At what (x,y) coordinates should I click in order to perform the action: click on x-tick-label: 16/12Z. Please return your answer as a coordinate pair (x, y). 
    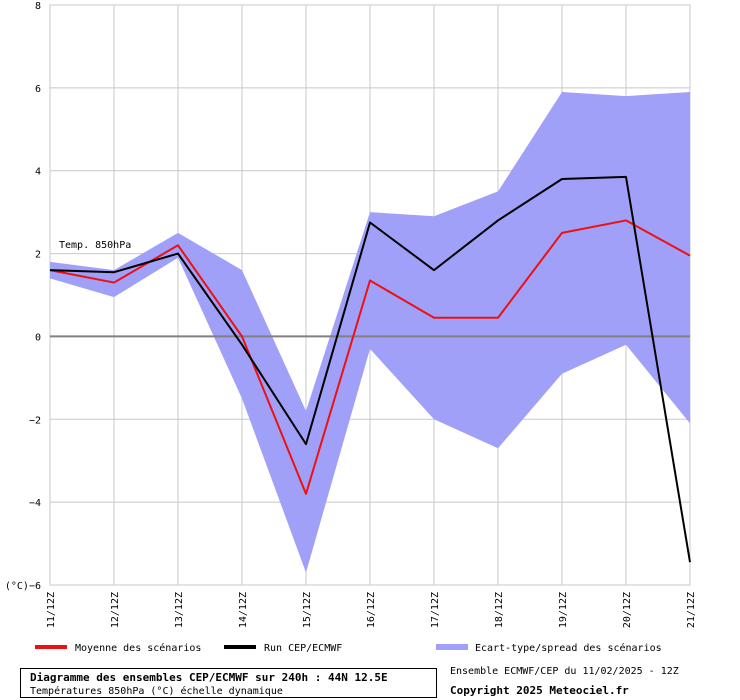
    Looking at the image, I should click on (371, 610).